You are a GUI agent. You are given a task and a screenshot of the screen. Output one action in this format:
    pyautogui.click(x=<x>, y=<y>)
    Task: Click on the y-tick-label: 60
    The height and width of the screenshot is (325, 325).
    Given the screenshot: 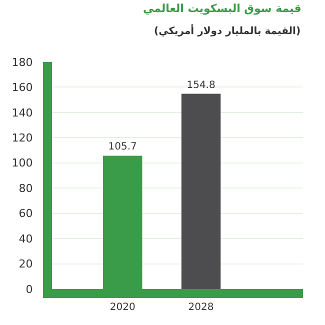 What is the action you would take?
    pyautogui.click(x=25, y=213)
    